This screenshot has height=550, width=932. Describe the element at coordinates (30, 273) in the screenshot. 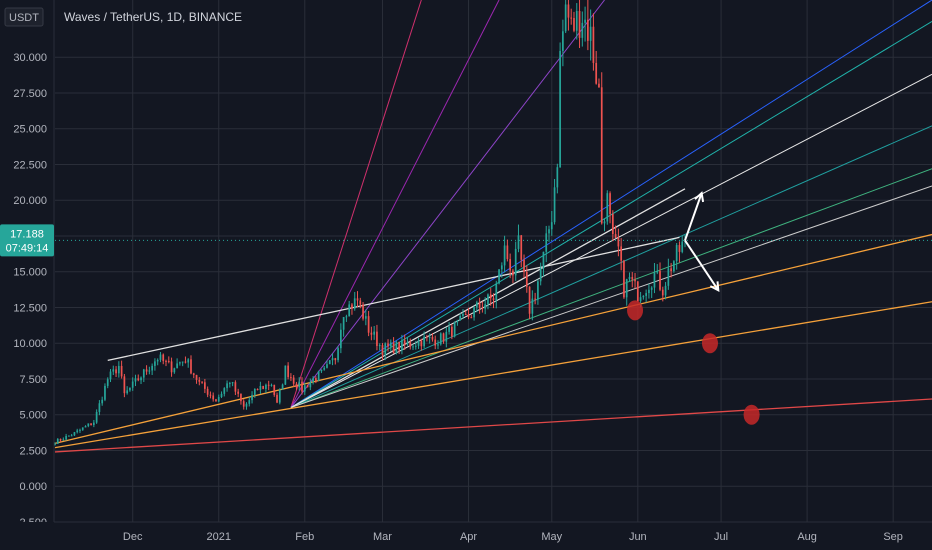

I see `price-tick-label: 15.000` at that location.